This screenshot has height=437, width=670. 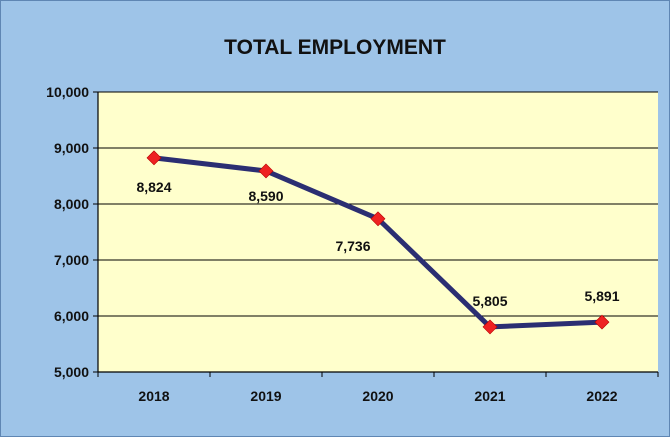 I want to click on y-tick-label: 6,000, so click(x=71, y=316).